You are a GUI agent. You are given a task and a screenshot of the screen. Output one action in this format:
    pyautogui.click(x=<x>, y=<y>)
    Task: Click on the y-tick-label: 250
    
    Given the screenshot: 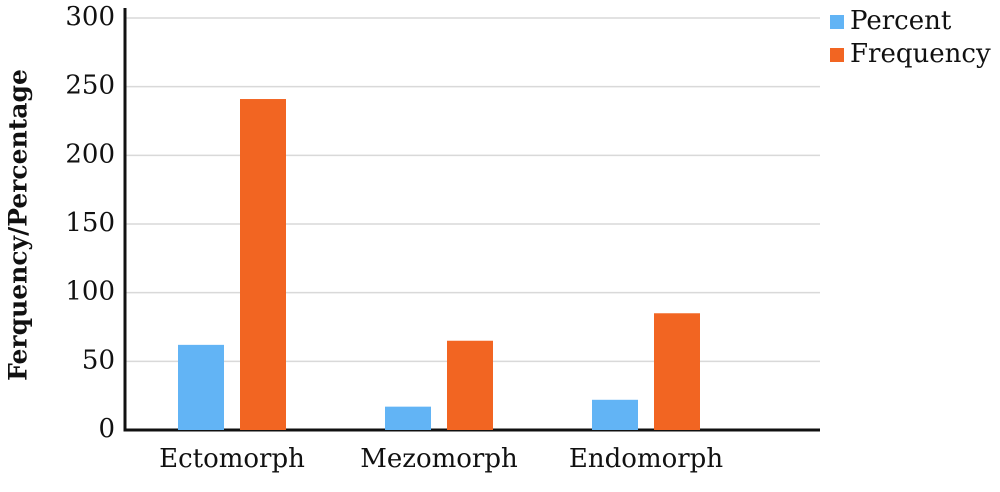 What is the action you would take?
    pyautogui.click(x=90, y=86)
    